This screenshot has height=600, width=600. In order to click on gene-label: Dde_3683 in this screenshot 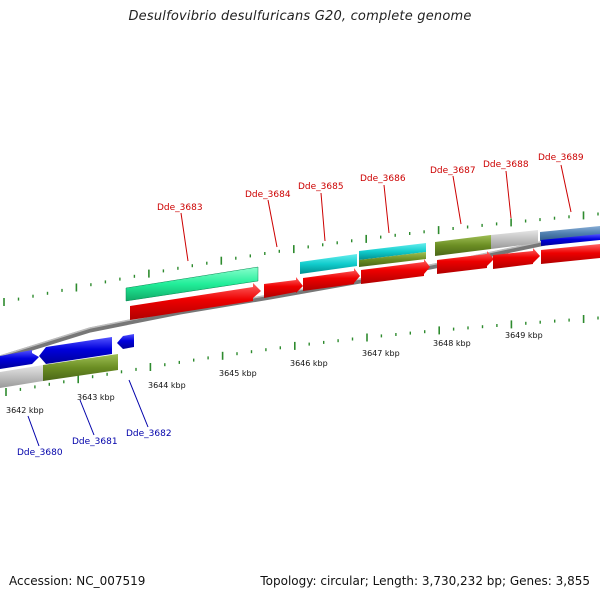, I will do `click(180, 208)`.